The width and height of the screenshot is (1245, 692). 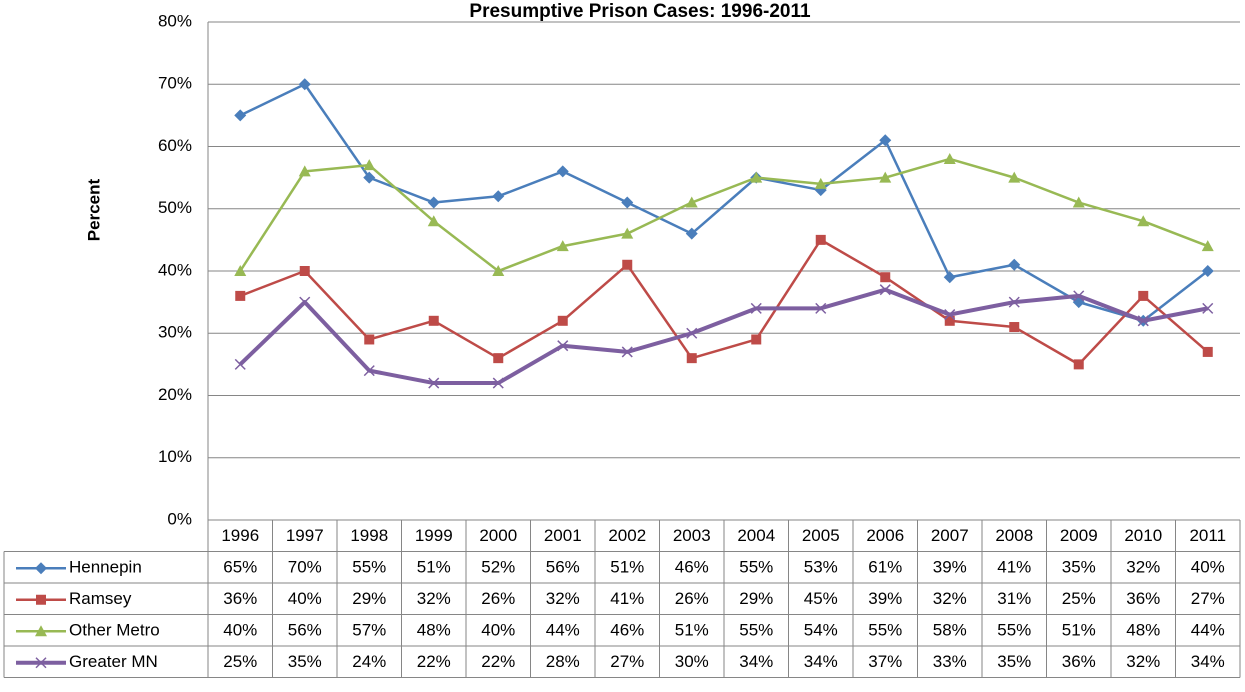 What do you see at coordinates (179, 518) in the screenshot?
I see `y-tick-label: 0%` at bounding box center [179, 518].